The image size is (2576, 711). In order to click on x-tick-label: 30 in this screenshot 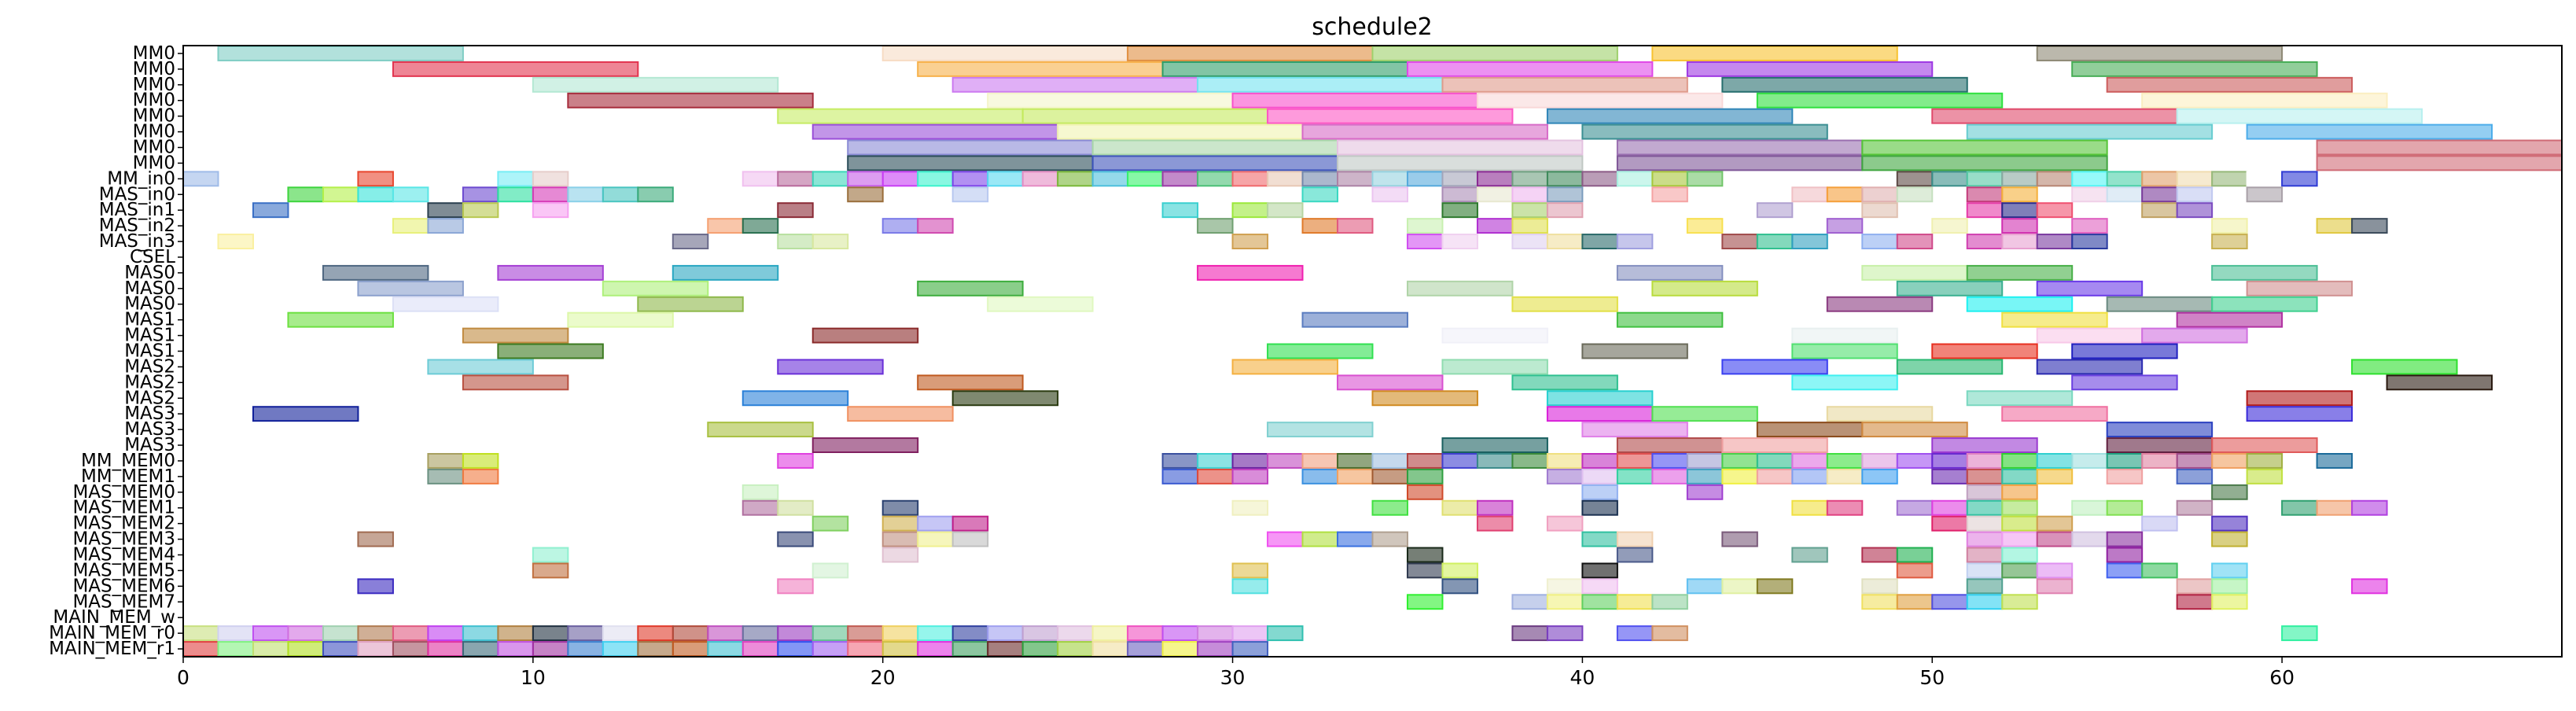, I will do `click(1233, 677)`.